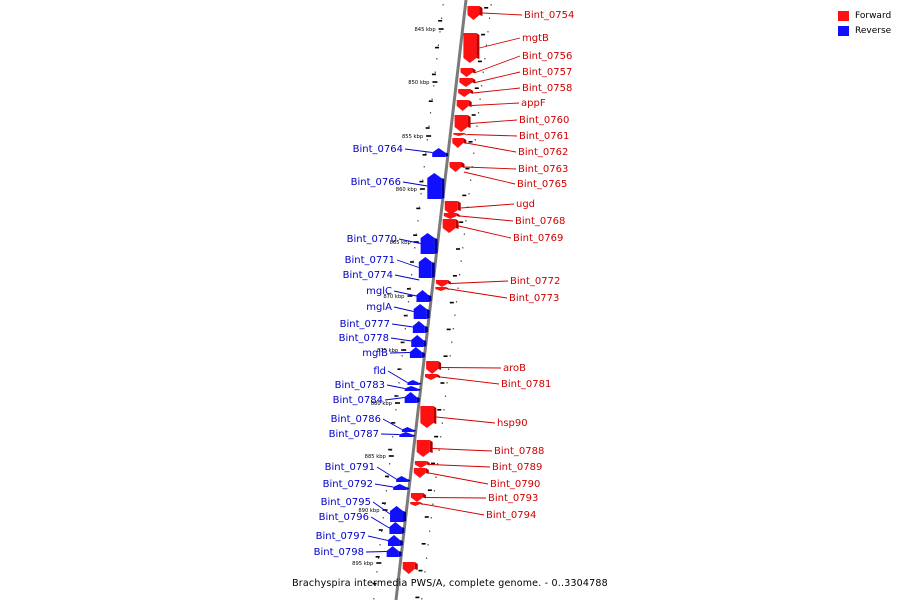  I want to click on gene-label: appF, so click(533, 103).